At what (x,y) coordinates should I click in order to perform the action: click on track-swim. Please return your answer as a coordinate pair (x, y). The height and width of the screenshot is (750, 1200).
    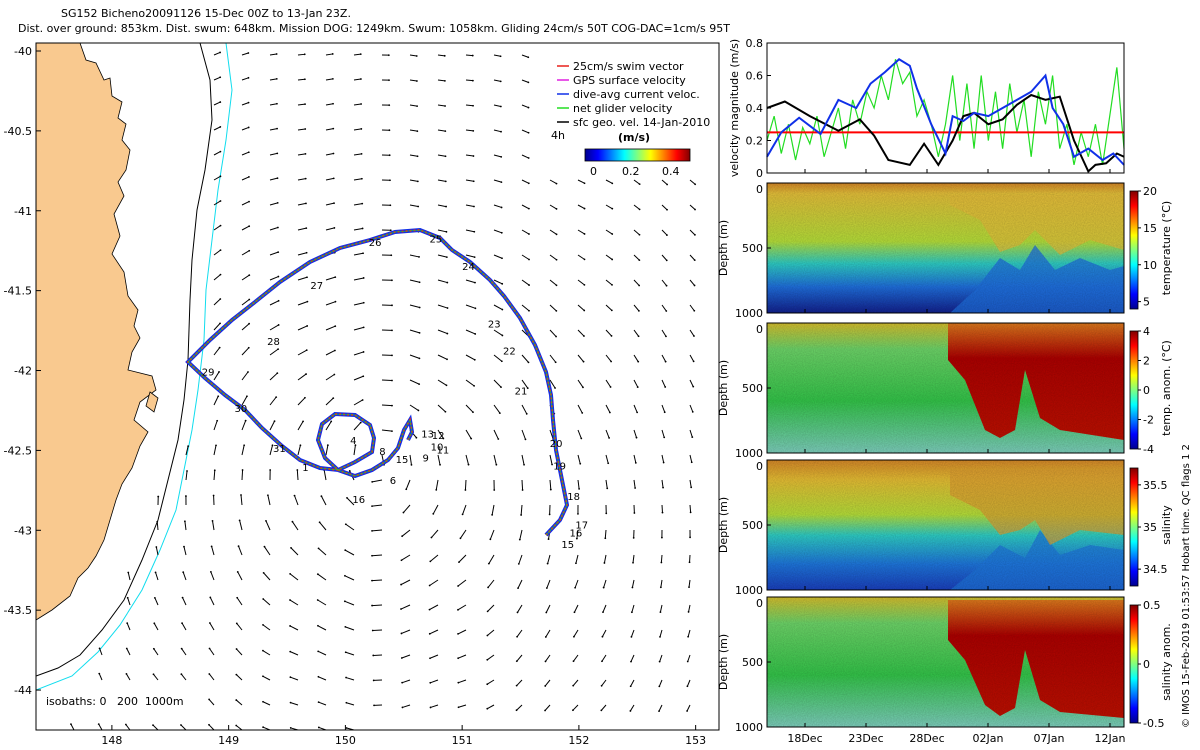
    Looking at the image, I should click on (377, 382).